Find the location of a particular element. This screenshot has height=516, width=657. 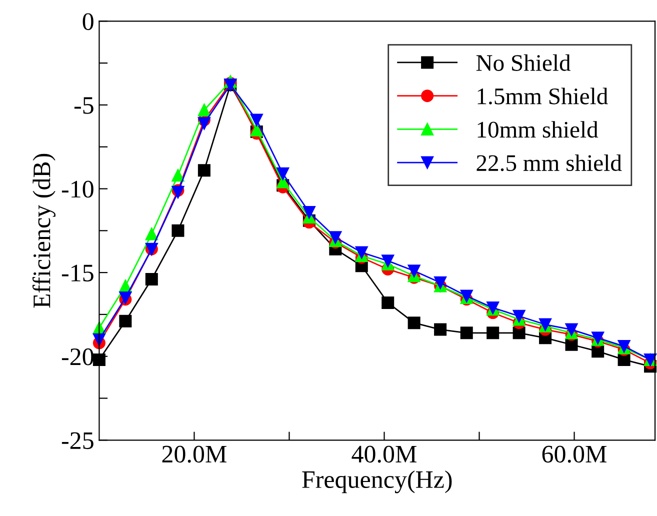

y-tick-label: -15 is located at coordinates (78, 273).